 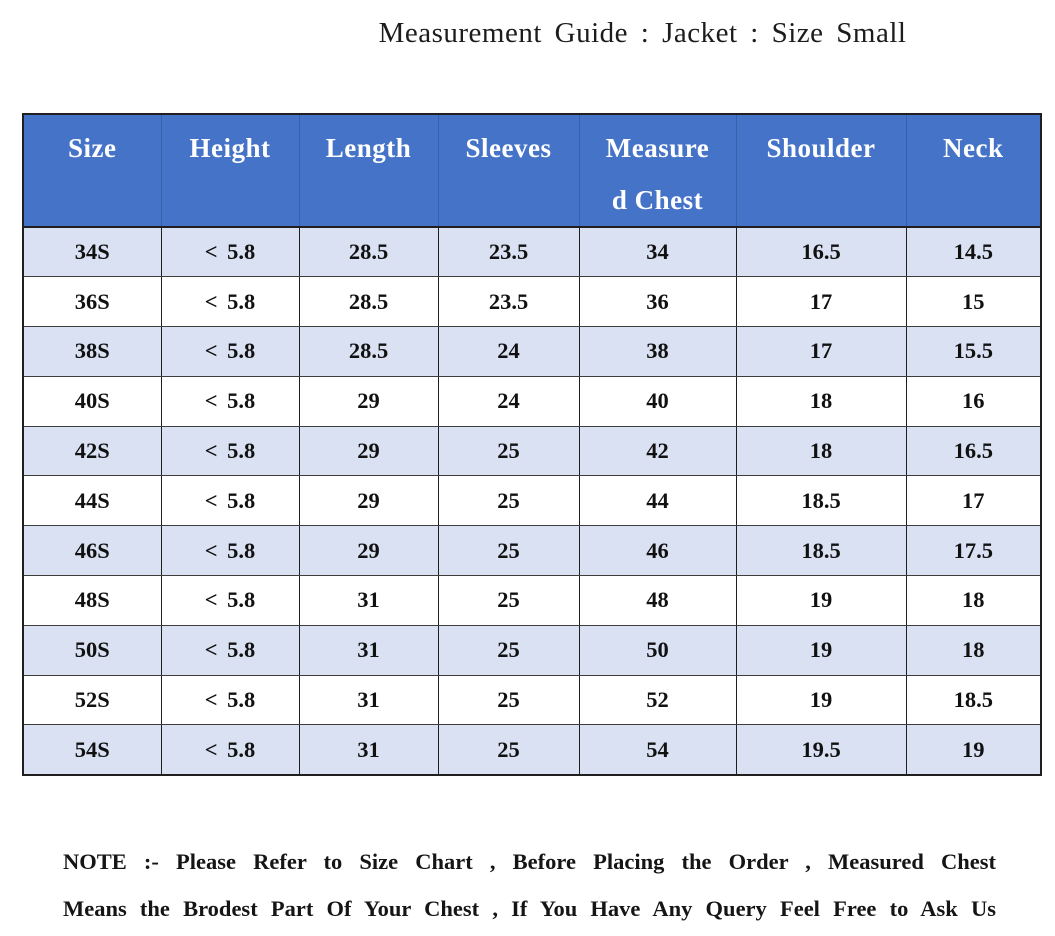 I want to click on value-cell: 38, so click(x=657, y=351).